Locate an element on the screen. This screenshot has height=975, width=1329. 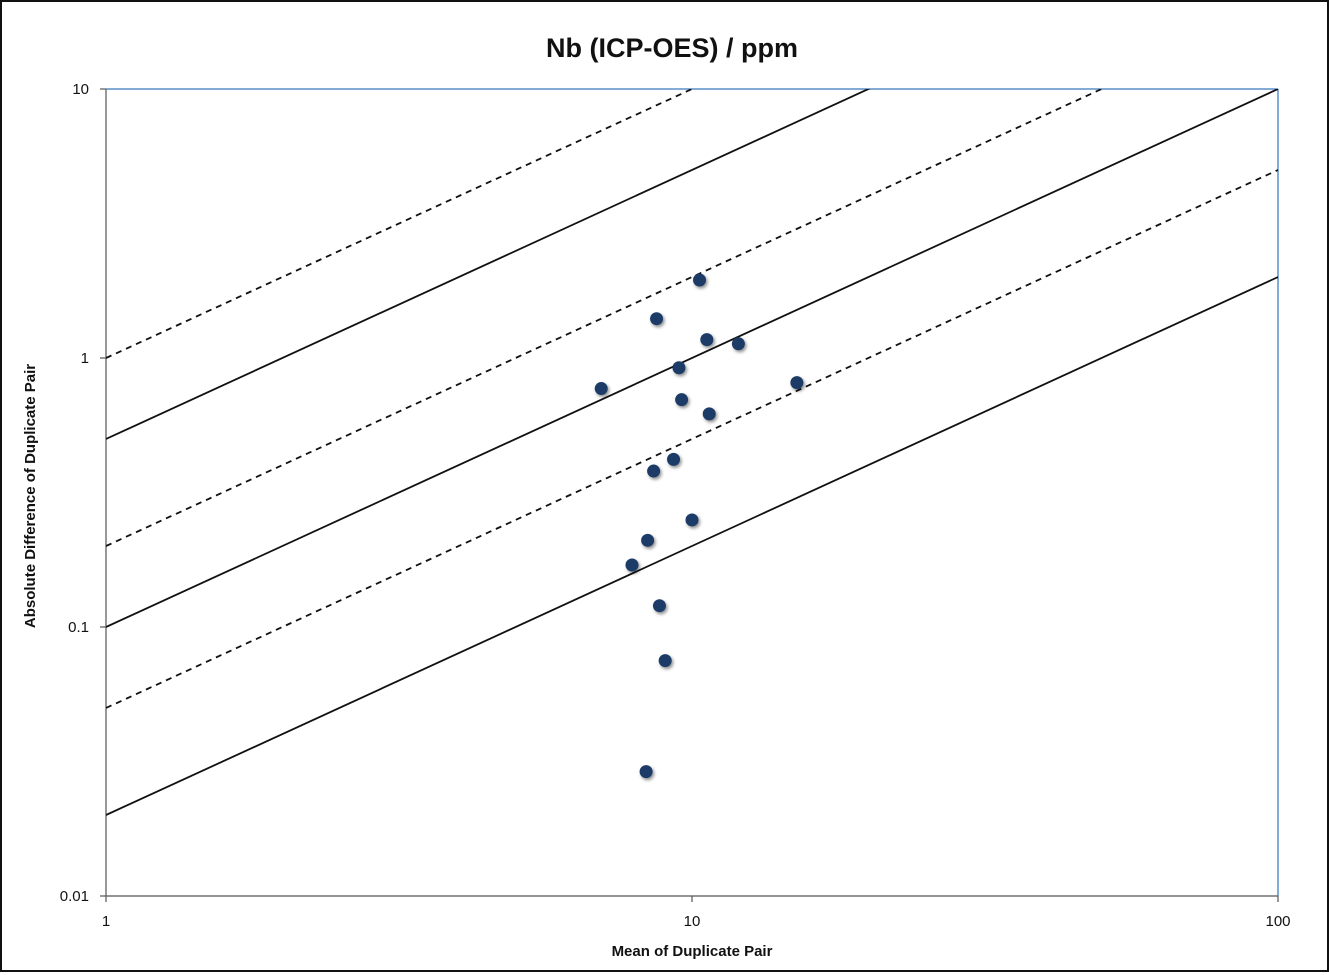
y-tick-label: 0.1 is located at coordinates (78, 627).